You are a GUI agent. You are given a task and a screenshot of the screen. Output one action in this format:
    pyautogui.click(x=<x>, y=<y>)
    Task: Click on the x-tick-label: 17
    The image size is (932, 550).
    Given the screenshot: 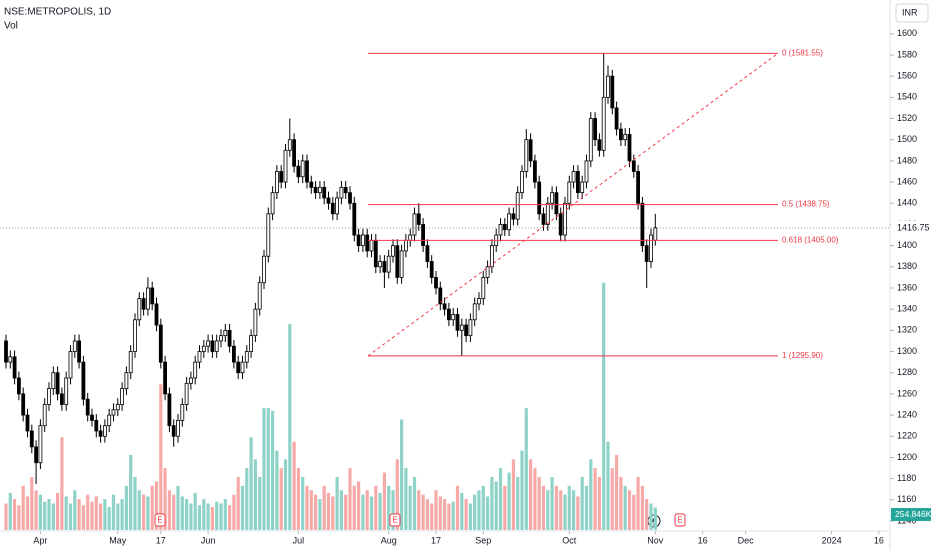 What is the action you would take?
    pyautogui.click(x=161, y=540)
    